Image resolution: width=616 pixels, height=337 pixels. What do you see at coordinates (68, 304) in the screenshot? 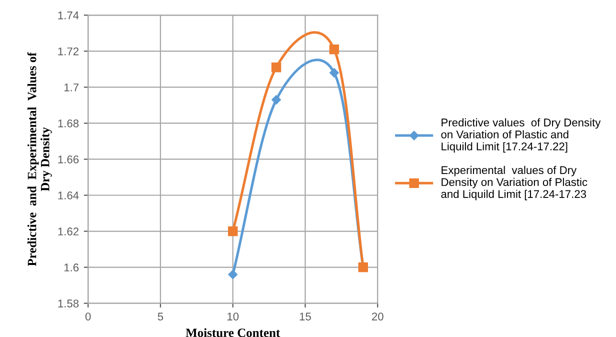
I see `y-tick-label: 1.58` at bounding box center [68, 304].